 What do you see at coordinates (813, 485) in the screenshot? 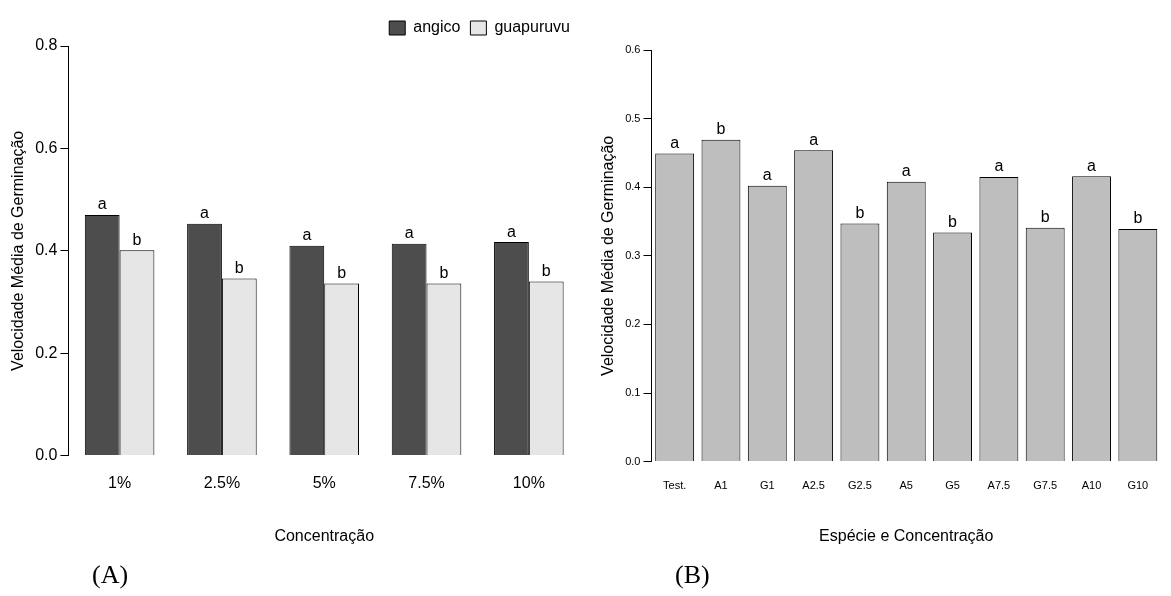
I see `x-tick-label: A2.5` at bounding box center [813, 485].